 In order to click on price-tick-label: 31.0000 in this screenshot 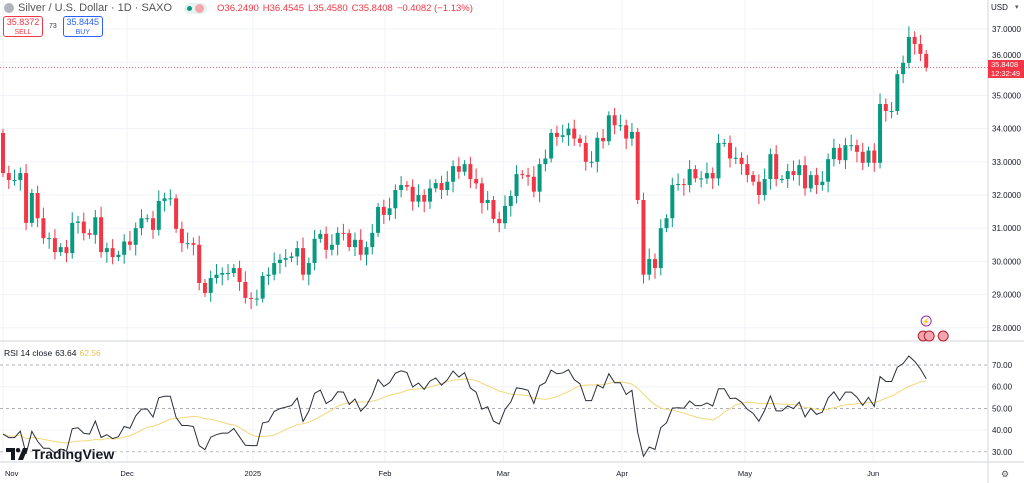, I will do `click(1006, 228)`.